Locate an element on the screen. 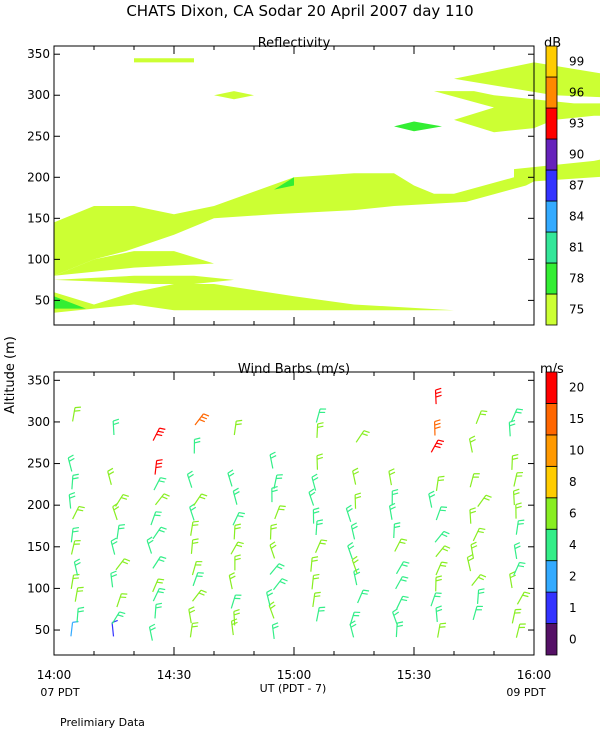 This screenshot has width=600, height=750. reflectivity-colorbar-label: 96 is located at coordinates (576, 93).